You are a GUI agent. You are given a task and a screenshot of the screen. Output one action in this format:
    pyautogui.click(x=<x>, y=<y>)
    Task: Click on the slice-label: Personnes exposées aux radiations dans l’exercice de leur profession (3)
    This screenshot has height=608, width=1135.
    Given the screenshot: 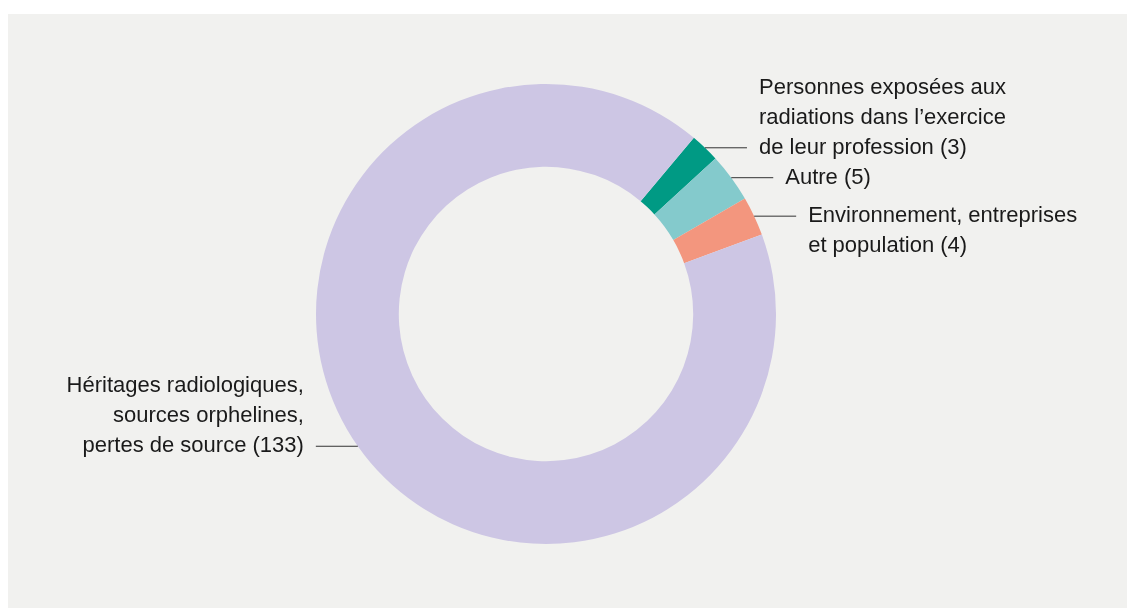 What is the action you would take?
    pyautogui.click(x=882, y=116)
    